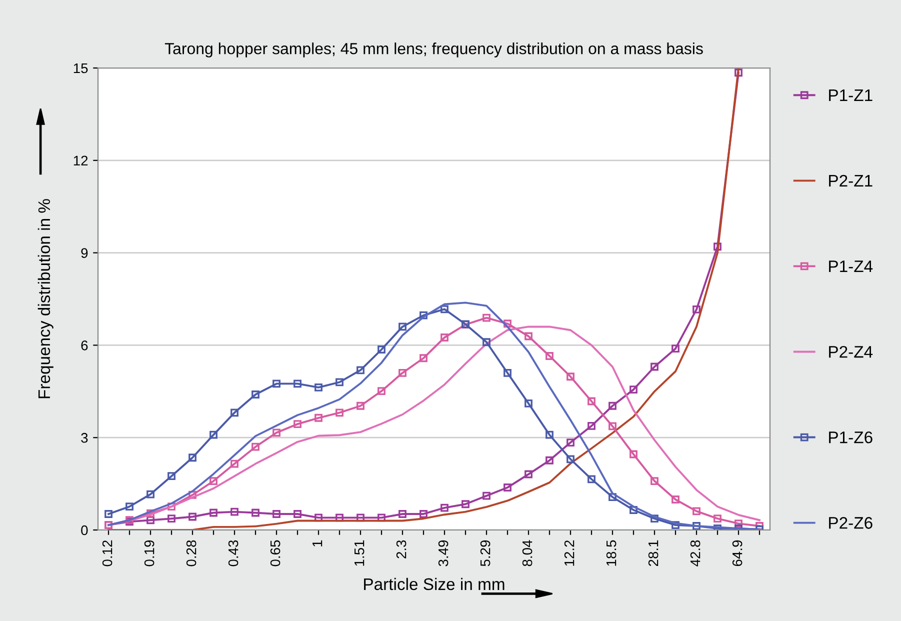 The image size is (901, 621). I want to click on x-tick-label: 2.3, so click(401, 549).